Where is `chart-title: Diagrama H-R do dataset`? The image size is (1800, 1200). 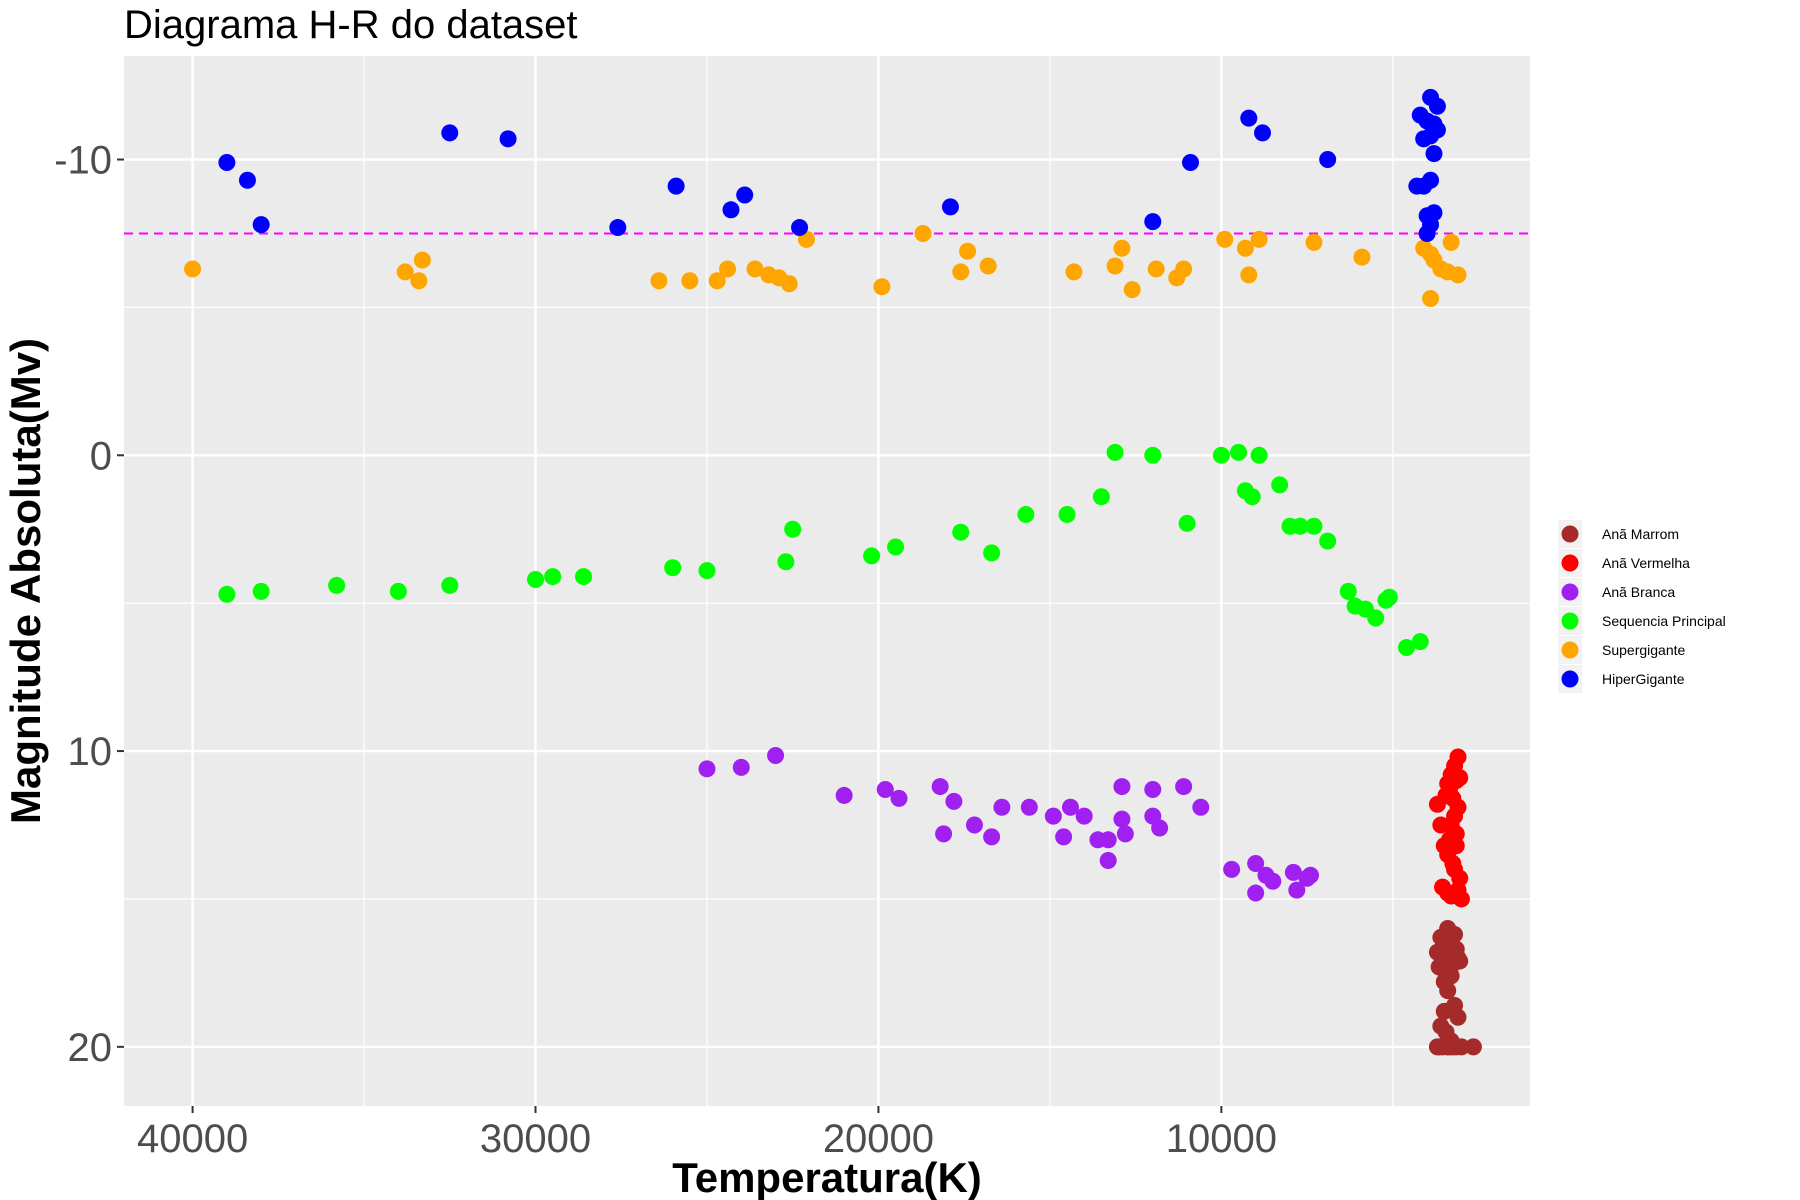 chart-title: Diagrama H-R do dataset is located at coordinates (351, 25).